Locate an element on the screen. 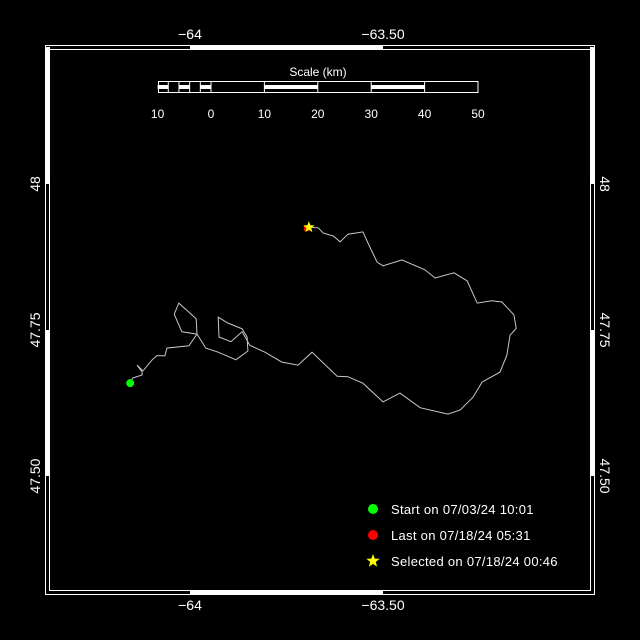  start-marker is located at coordinates (130, 383).